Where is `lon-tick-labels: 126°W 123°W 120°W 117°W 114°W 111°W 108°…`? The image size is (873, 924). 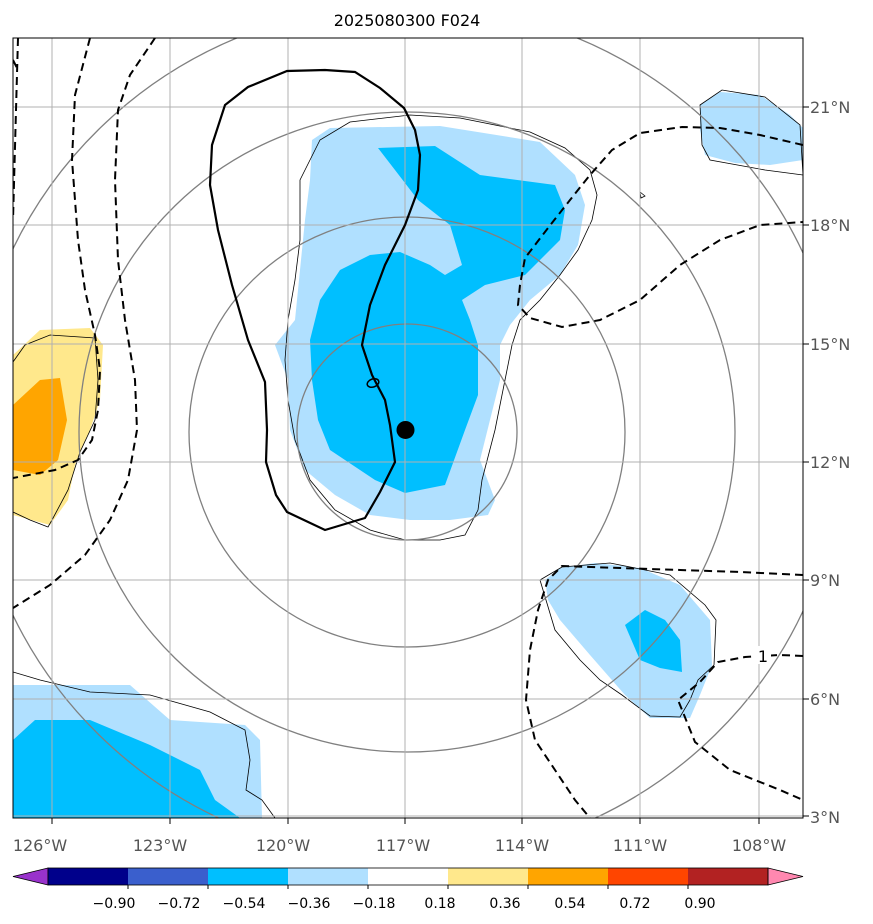
lon-tick-labels: 126°W 123°W 120°W 117°W 114°W 111°W 108°… is located at coordinates (400, 845).